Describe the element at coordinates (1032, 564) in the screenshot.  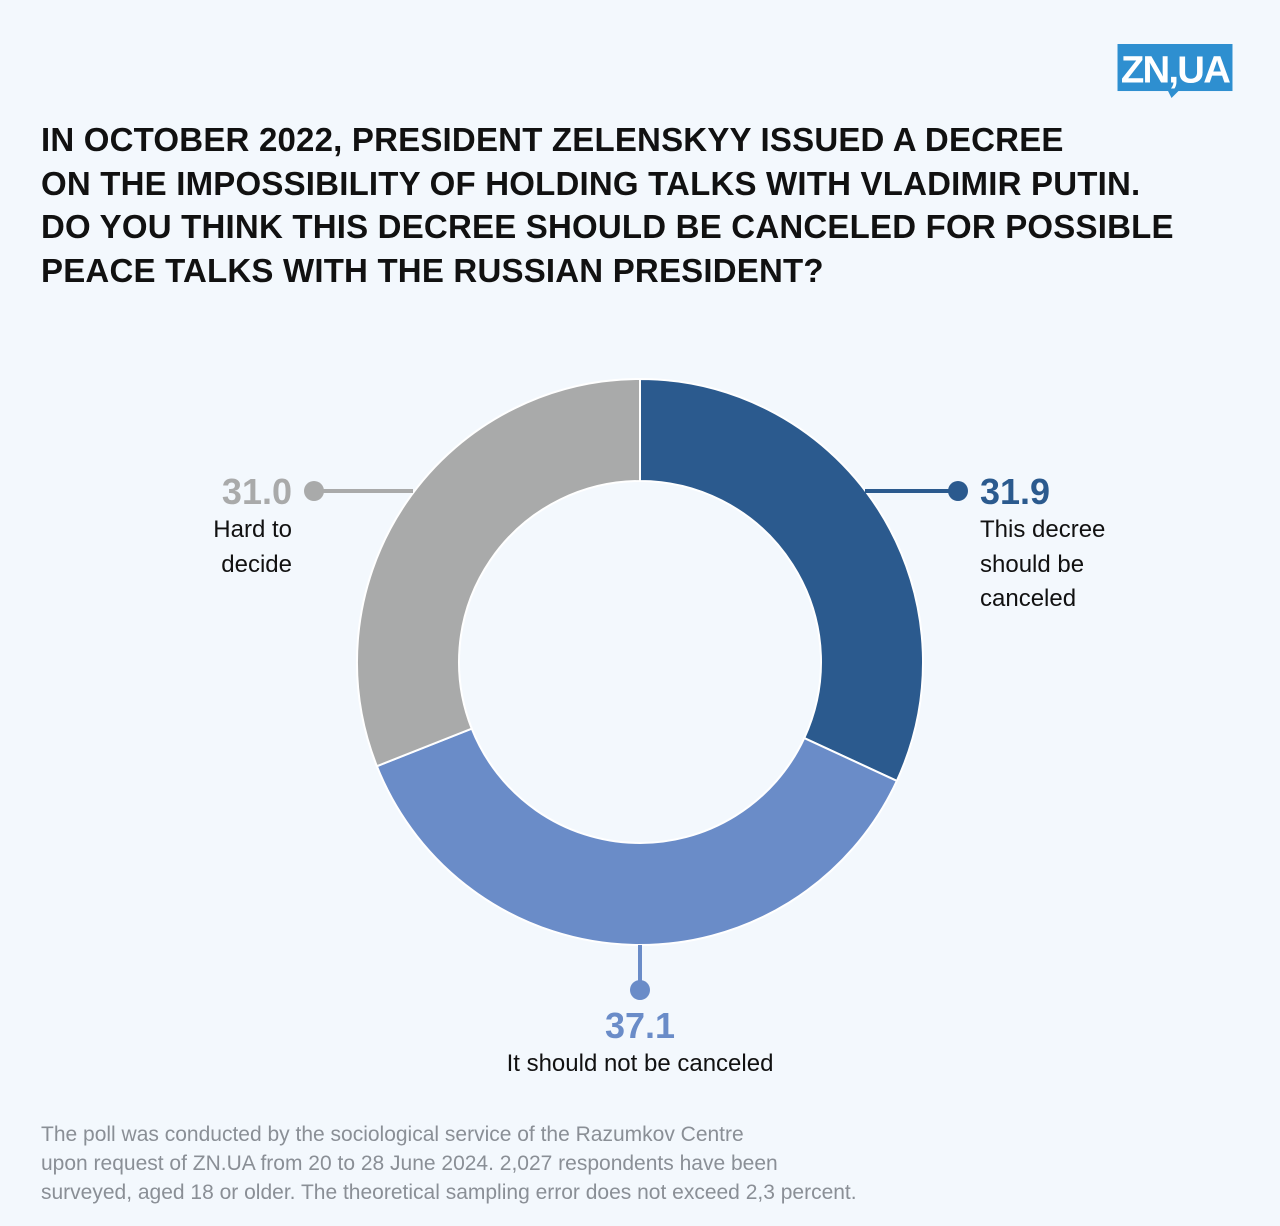
I see `label-line: should be` at that location.